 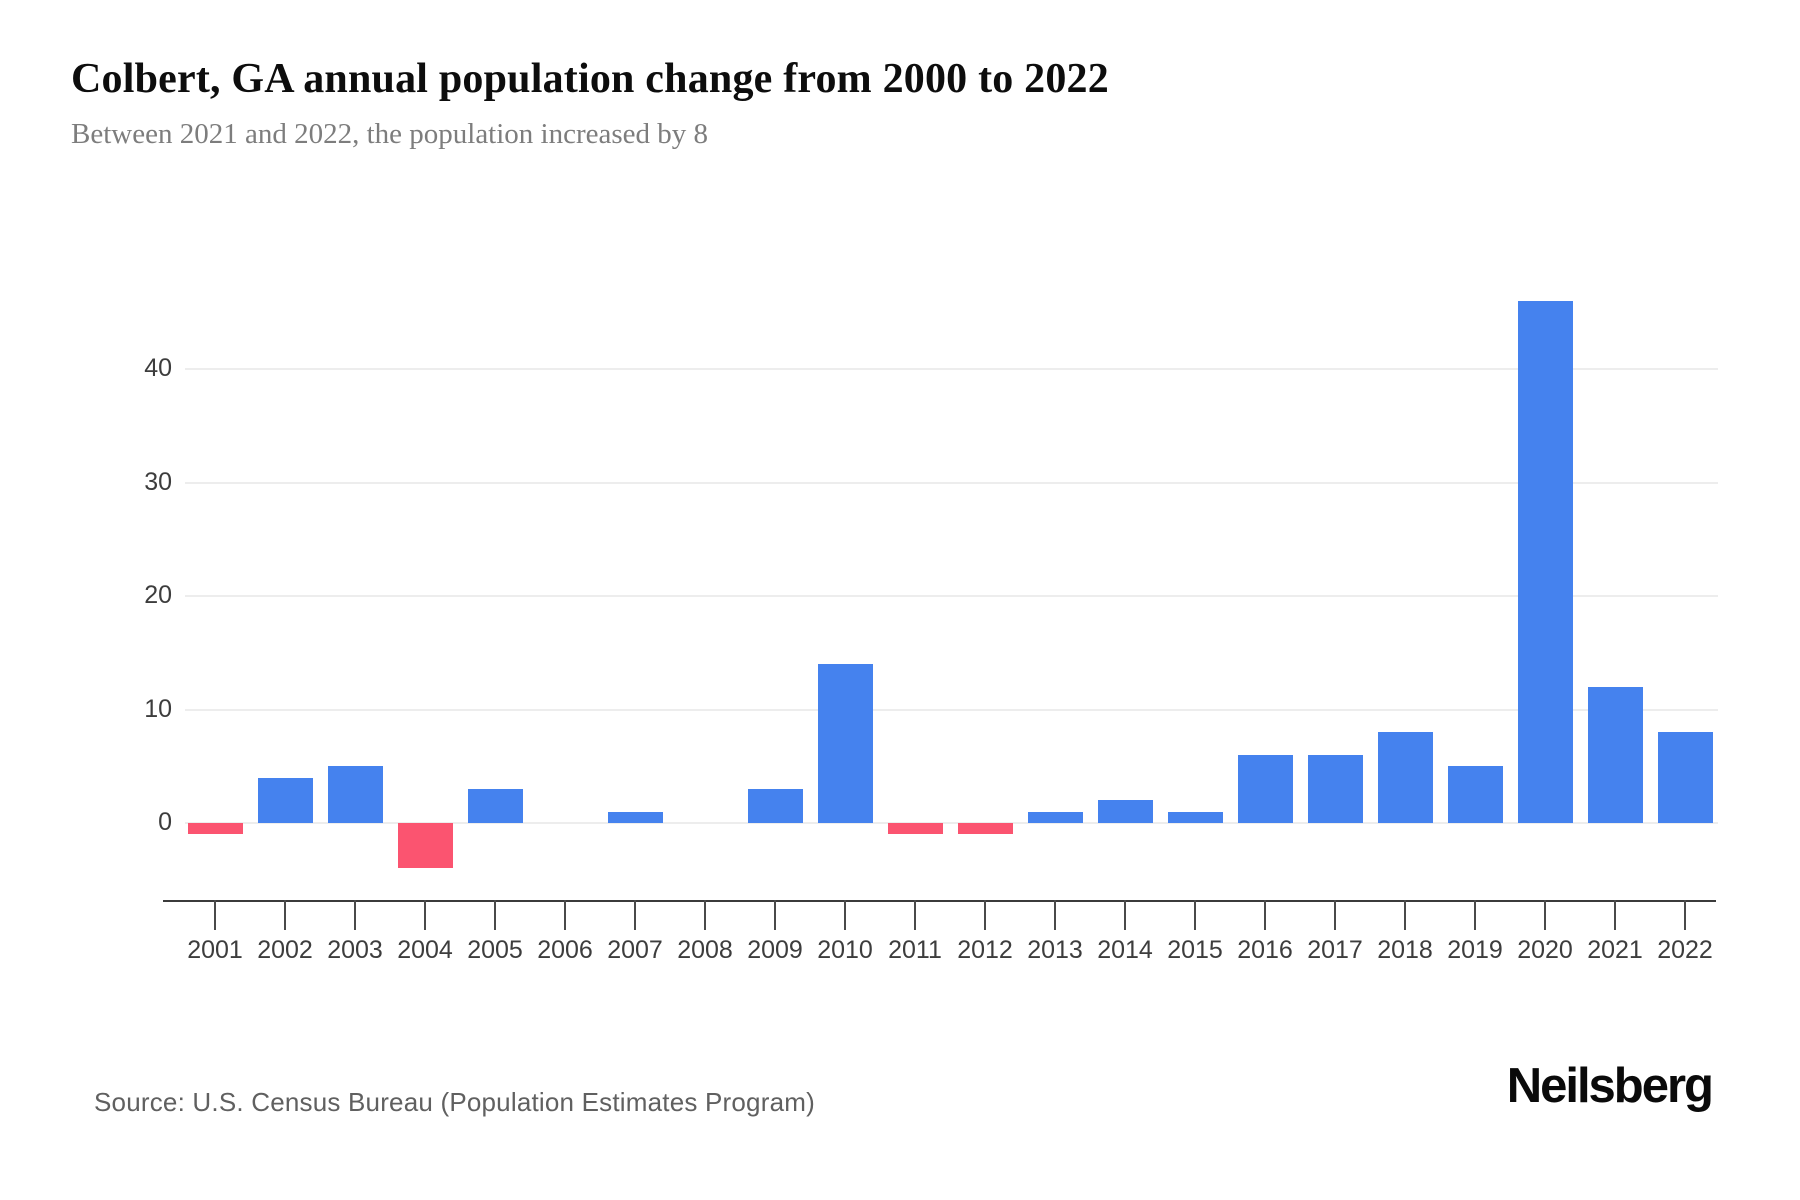 I want to click on y-axis-label-20: 20, so click(x=158, y=595).